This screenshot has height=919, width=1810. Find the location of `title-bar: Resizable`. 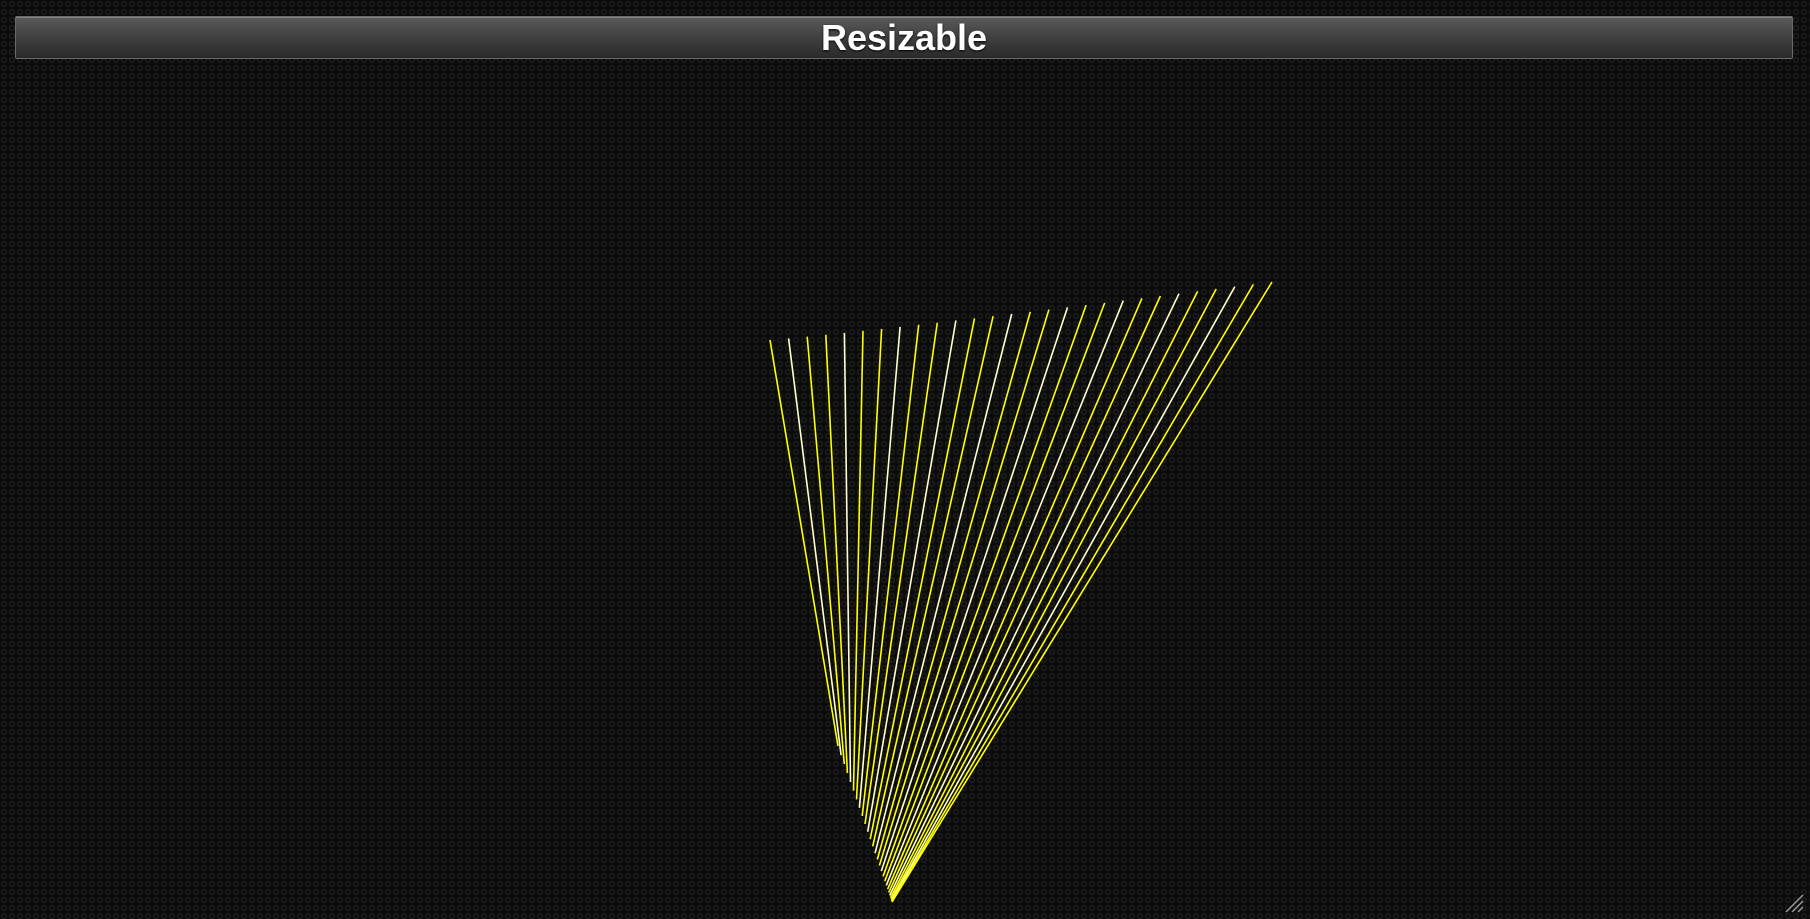

title-bar: Resizable is located at coordinates (904, 37).